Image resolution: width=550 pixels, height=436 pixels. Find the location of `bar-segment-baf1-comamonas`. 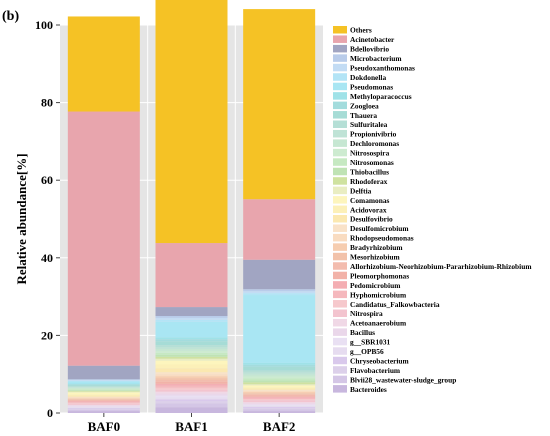

bar-segment-baf1-comamonas is located at coordinates (191, 362).